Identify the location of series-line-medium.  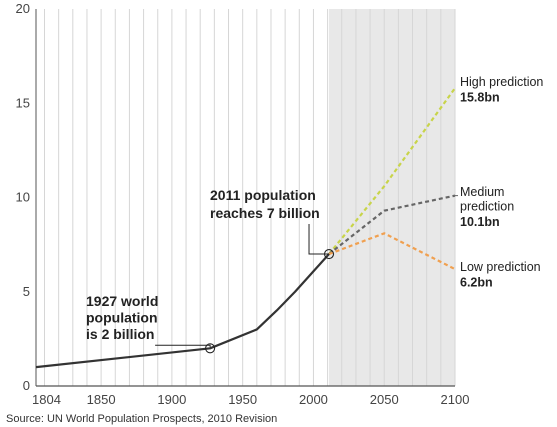
(392, 224).